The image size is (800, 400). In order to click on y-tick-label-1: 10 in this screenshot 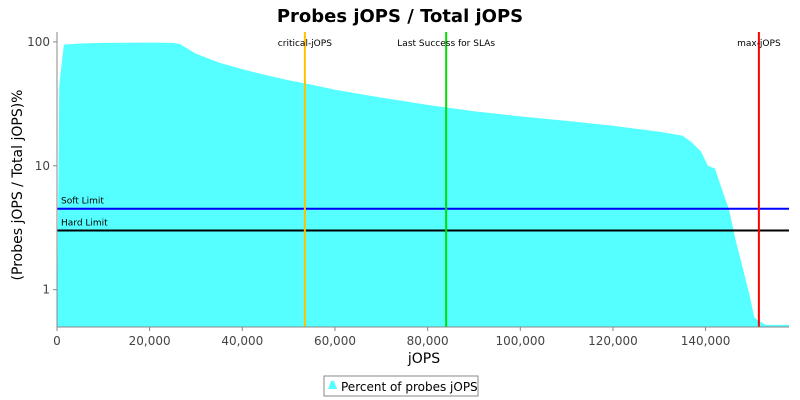, I will do `click(42, 166)`.